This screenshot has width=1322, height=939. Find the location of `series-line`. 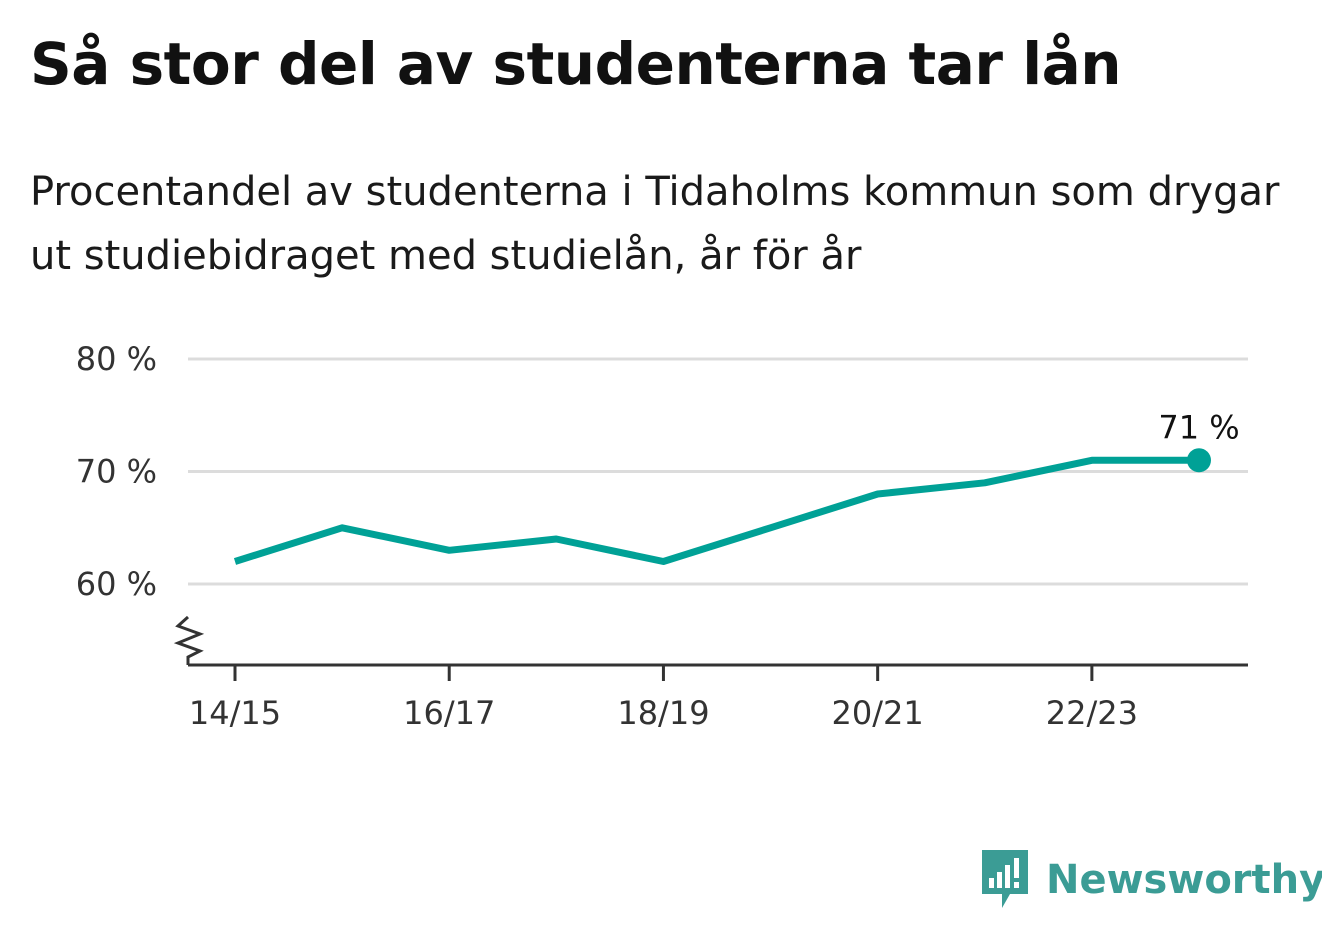

series-line is located at coordinates (716, 510).